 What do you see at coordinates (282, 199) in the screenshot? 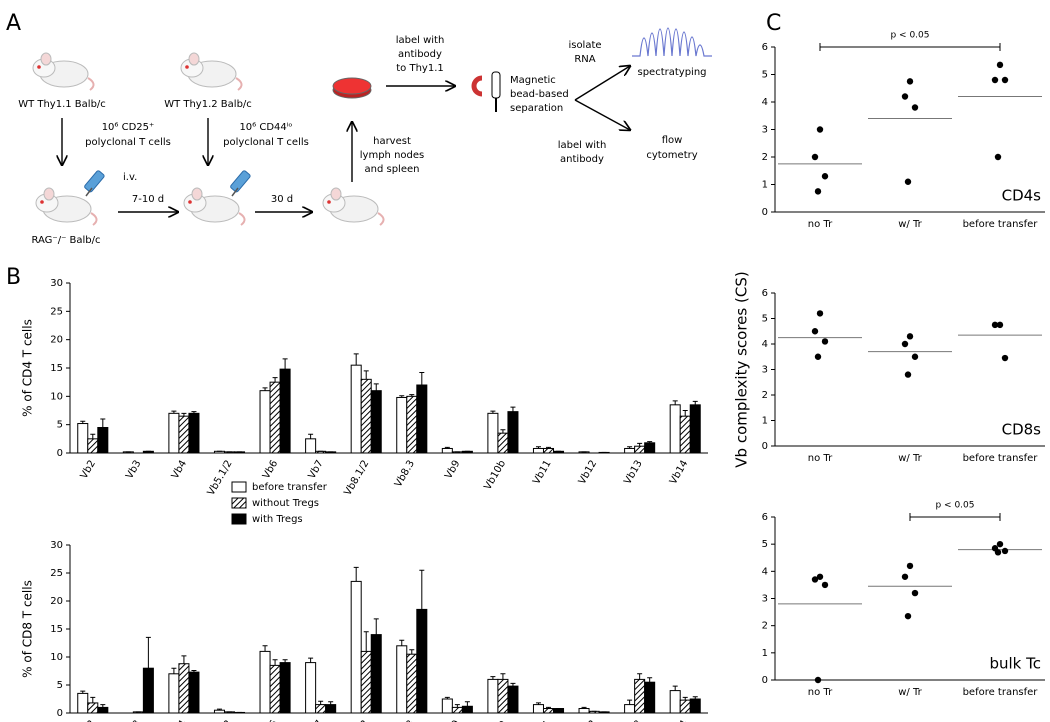
I see `diagram-label: 30 d` at bounding box center [282, 199].